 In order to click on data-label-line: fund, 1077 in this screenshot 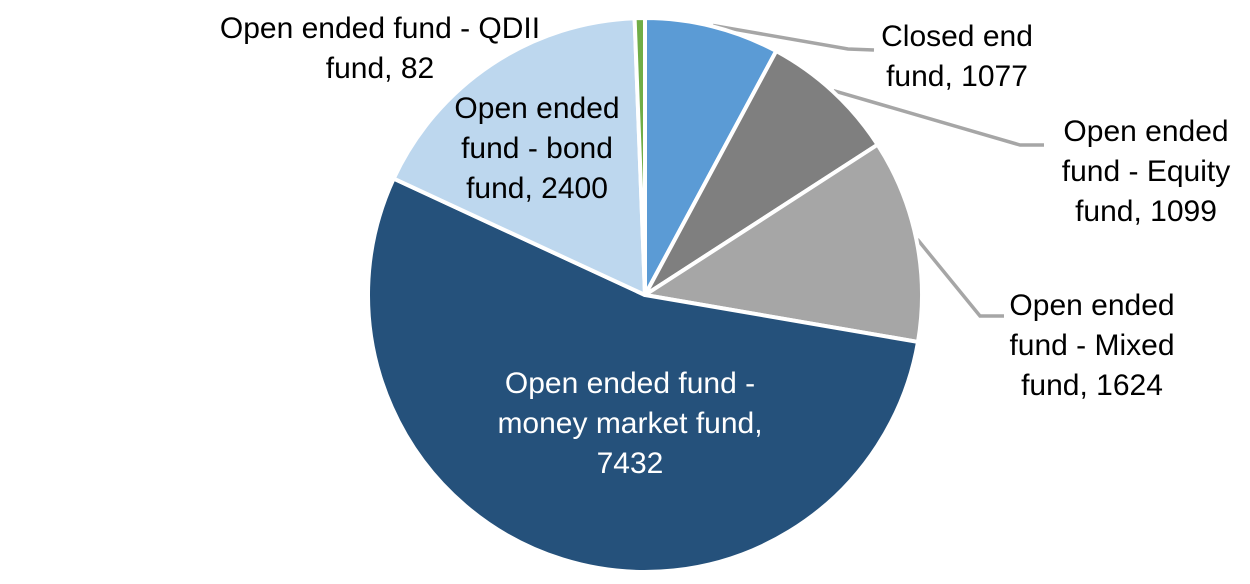, I will do `click(957, 76)`.